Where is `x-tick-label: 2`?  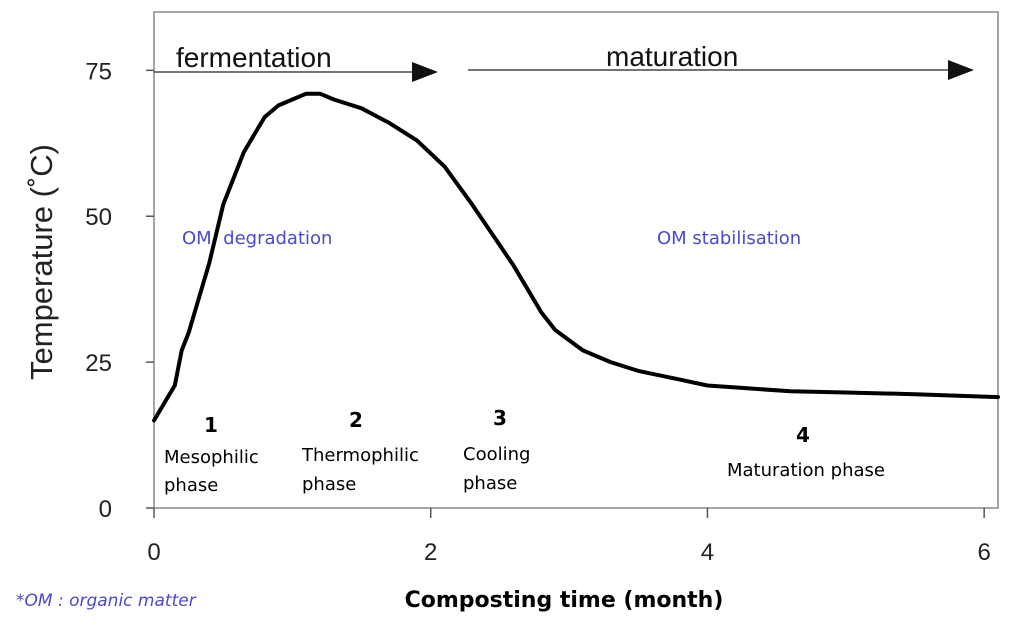
x-tick-label: 2 is located at coordinates (430, 552).